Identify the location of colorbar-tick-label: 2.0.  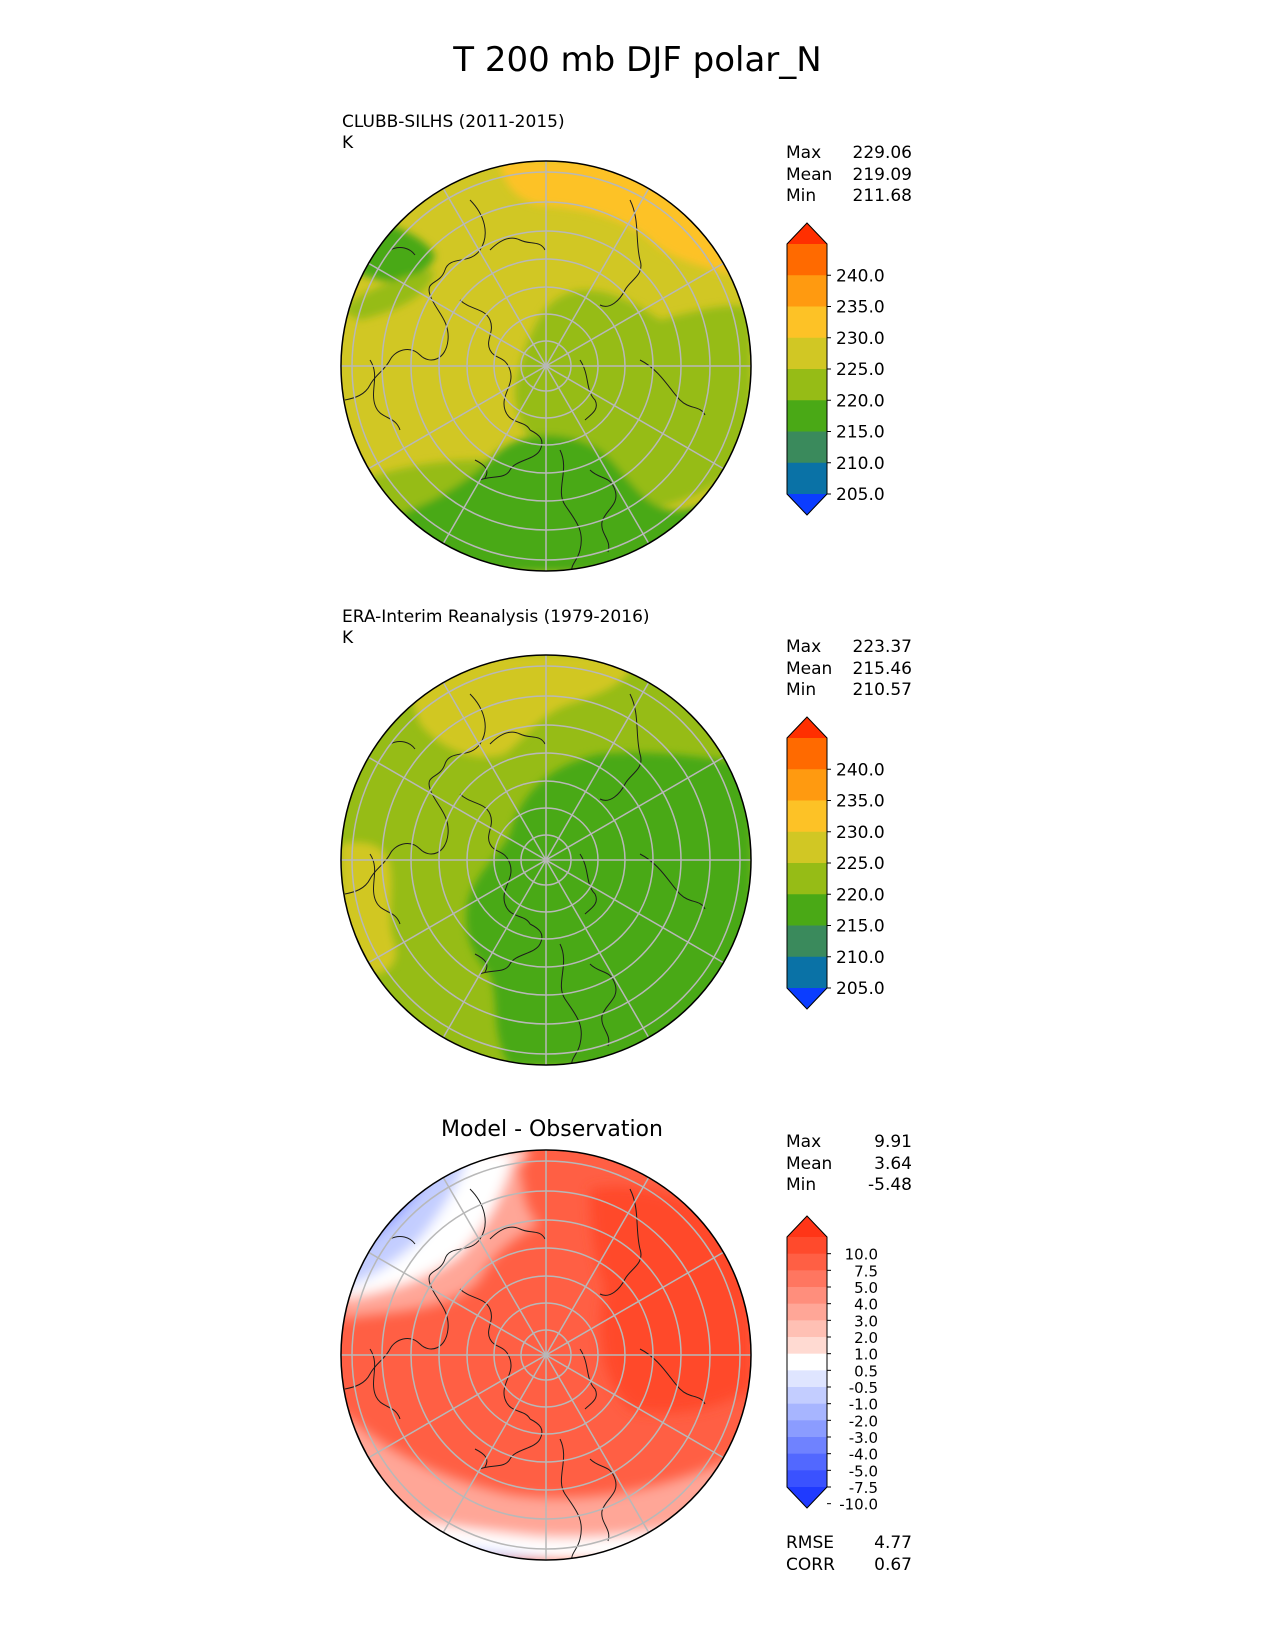
(866, 1338).